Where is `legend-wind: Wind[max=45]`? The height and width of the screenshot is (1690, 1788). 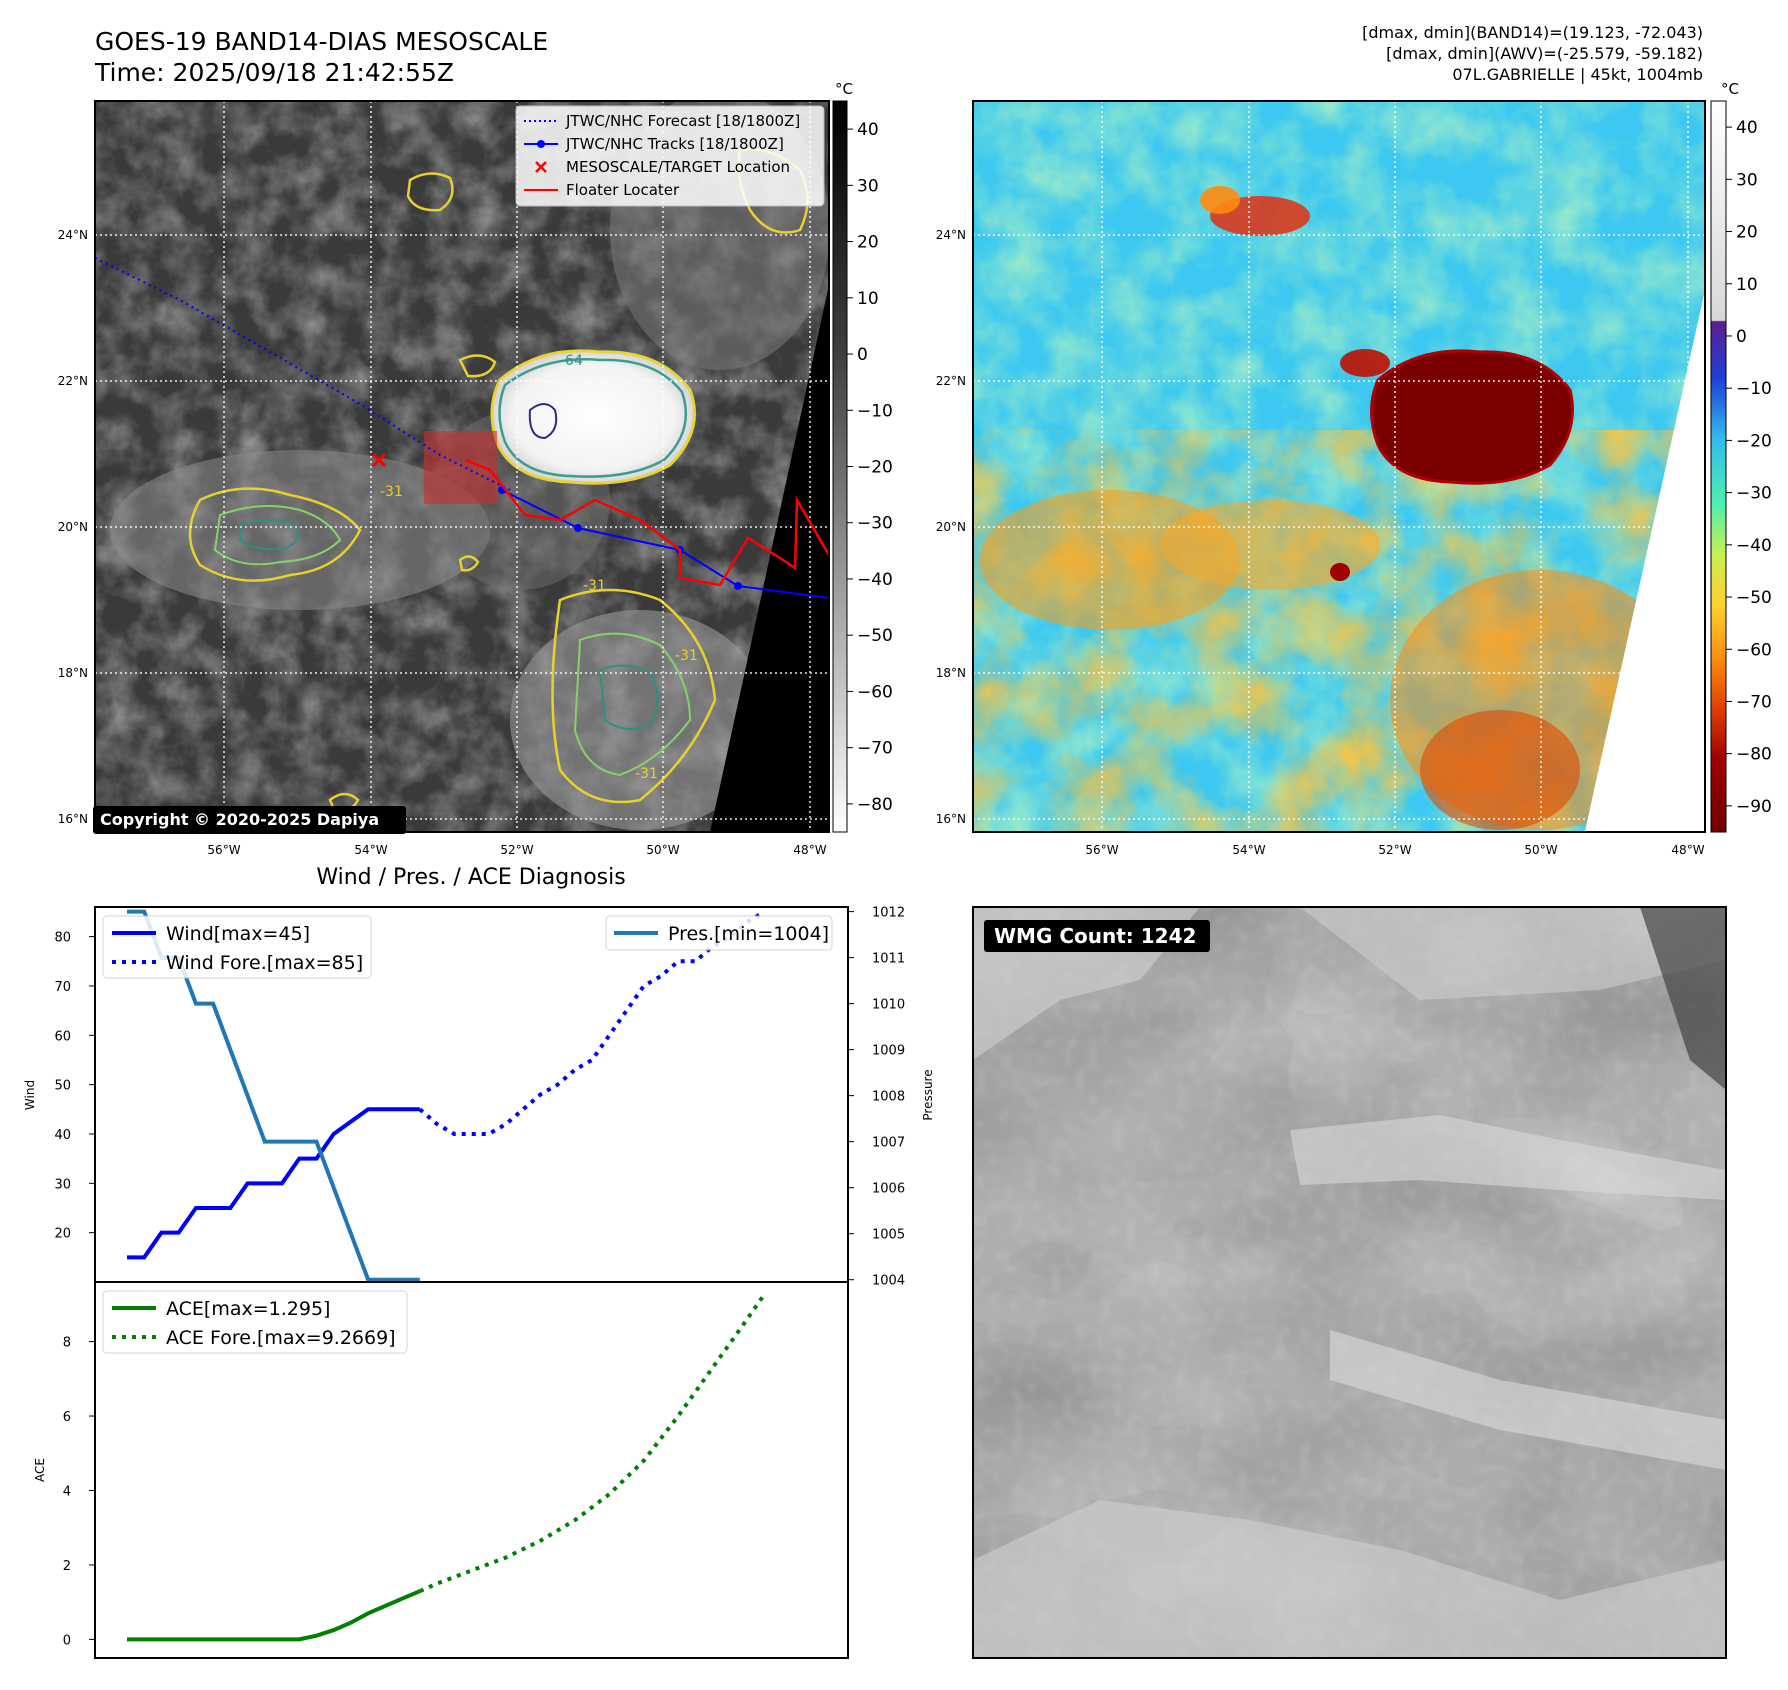
legend-wind: Wind[max=45] is located at coordinates (238, 934).